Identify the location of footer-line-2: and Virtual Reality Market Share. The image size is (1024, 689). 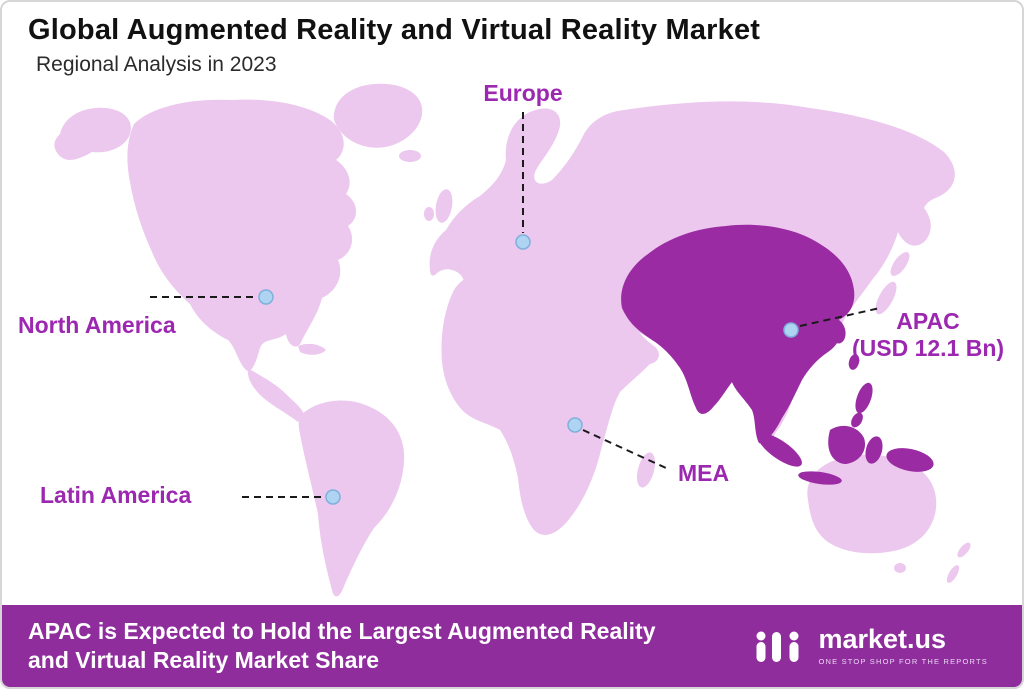
(204, 660).